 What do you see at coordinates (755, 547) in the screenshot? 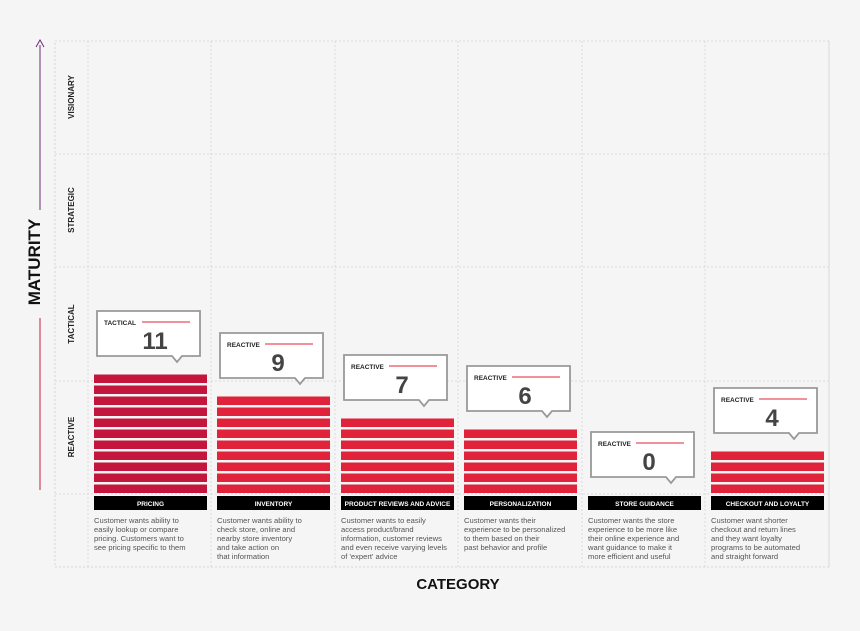
I see `category-description-line: programs to be automated` at bounding box center [755, 547].